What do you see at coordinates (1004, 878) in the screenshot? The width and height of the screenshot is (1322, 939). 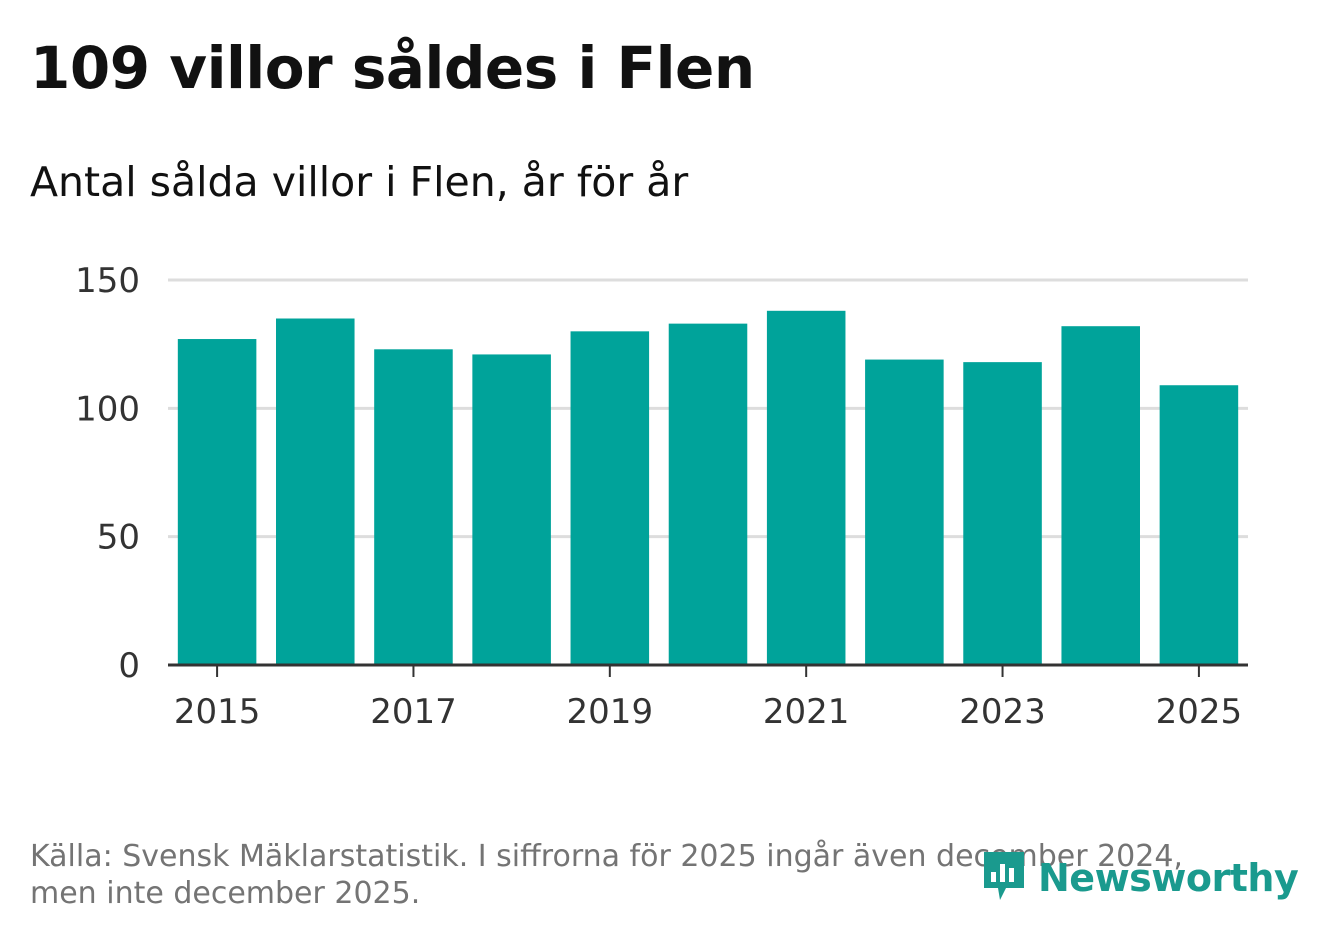 I see `bar-chart-speech-bubble-icon` at bounding box center [1004, 878].